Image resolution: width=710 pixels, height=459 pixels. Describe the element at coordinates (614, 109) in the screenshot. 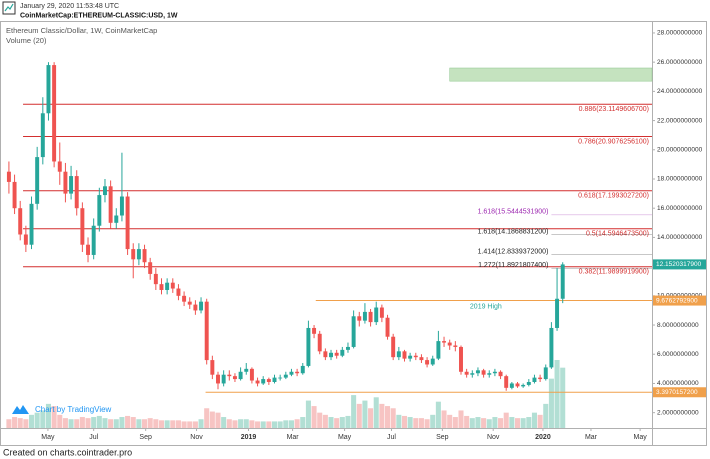

I see `fib-level-label: 0.886(23.1149606700)` at that location.